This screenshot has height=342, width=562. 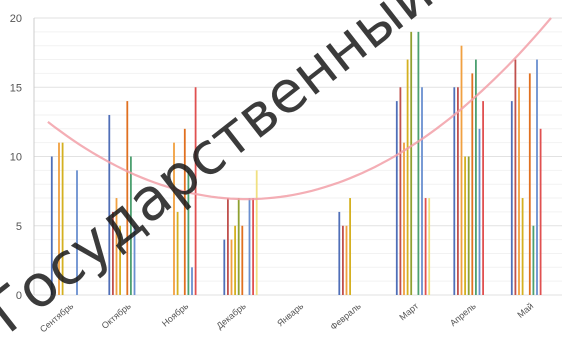 I want to click on category-label: Апрель, so click(x=463, y=314).